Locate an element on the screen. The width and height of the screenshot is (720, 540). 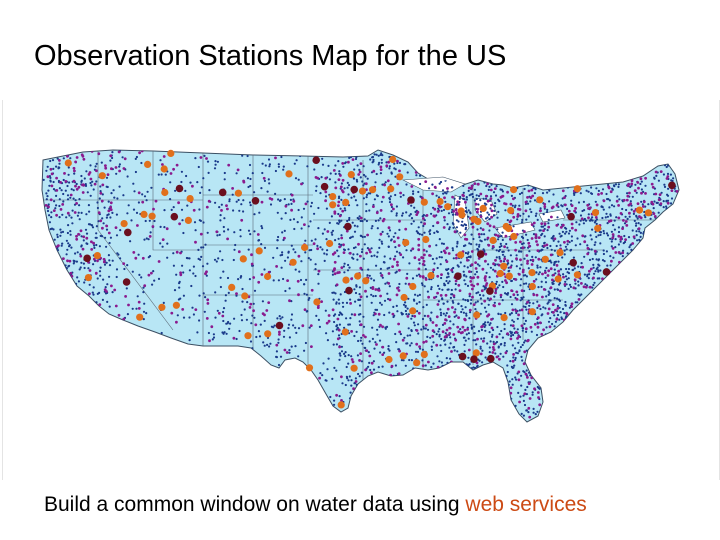
web-services-link: web services is located at coordinates (526, 504).